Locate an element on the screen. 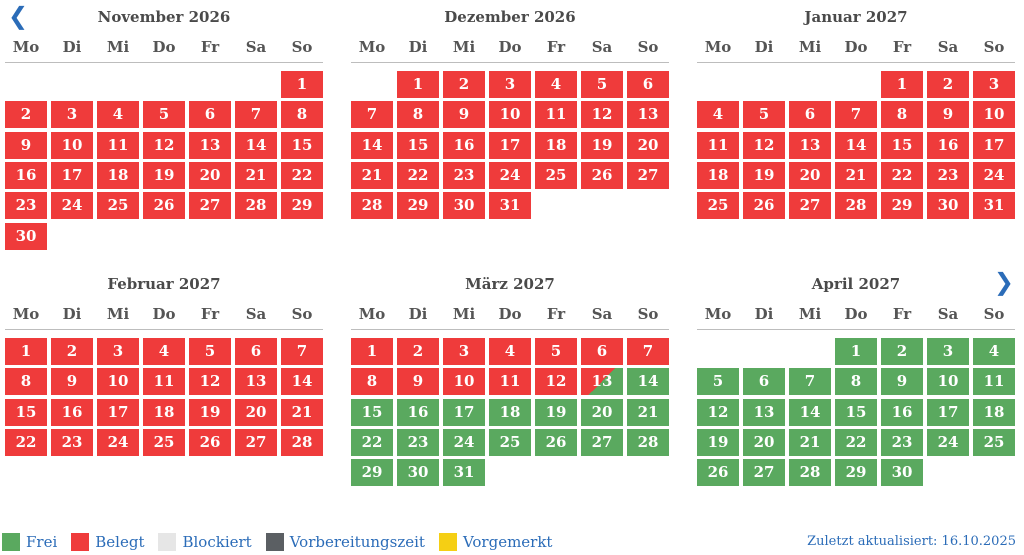 The height and width of the screenshot is (555, 1024). calendar-day: 4 is located at coordinates (164, 351).